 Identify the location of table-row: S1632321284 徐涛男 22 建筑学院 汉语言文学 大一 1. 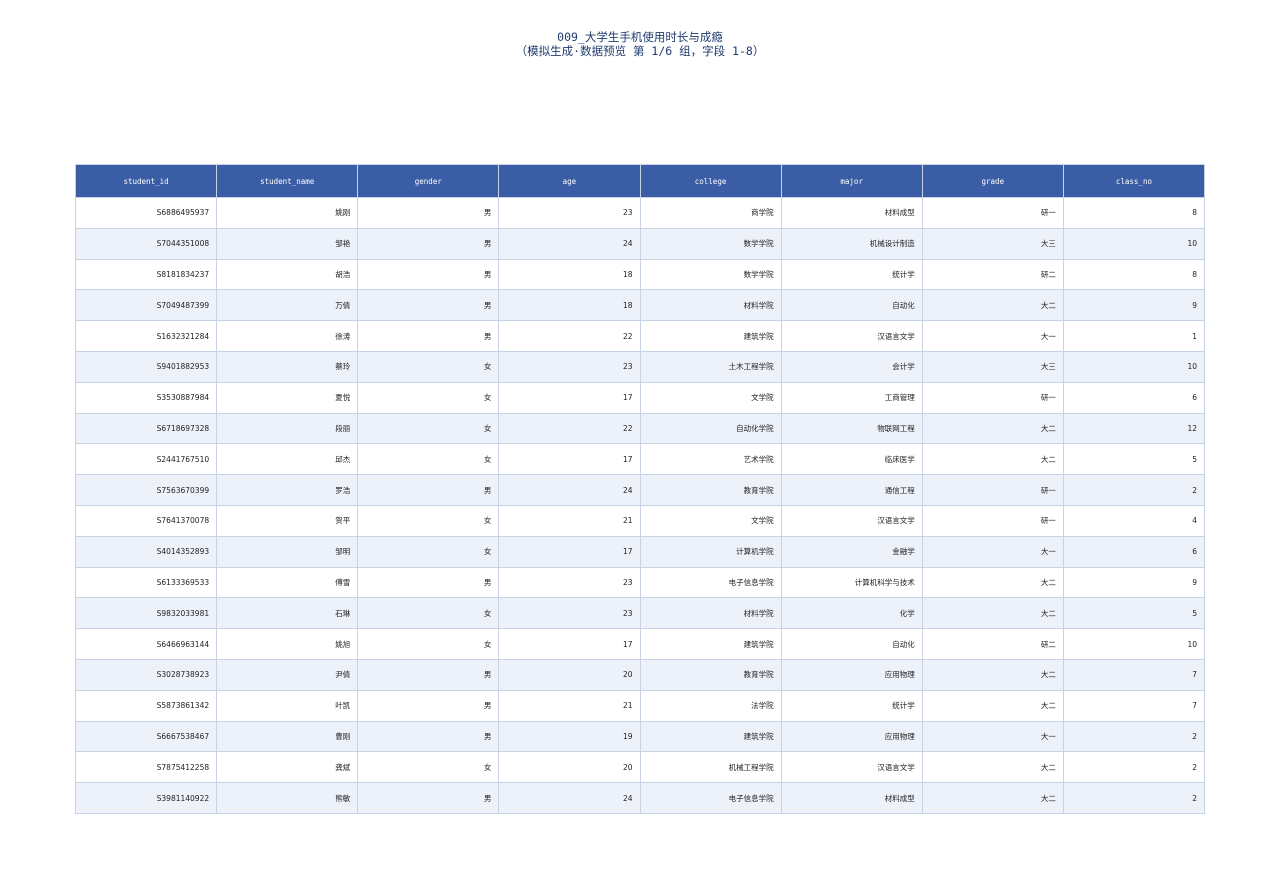
(640, 336).